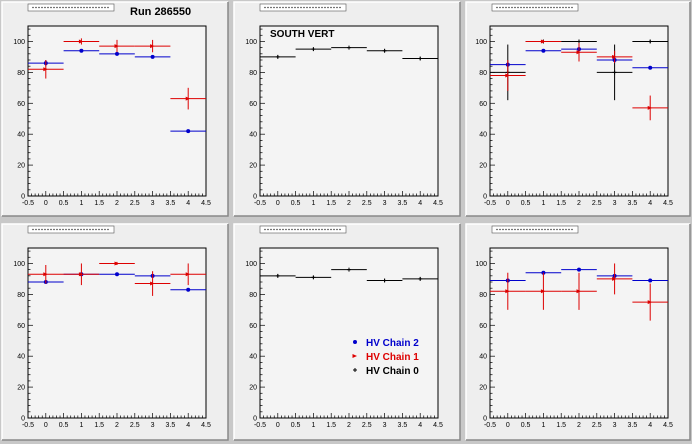 The height and width of the screenshot is (444, 692). Describe the element at coordinates (117, 333) in the screenshot. I see `plot-frame` at that location.